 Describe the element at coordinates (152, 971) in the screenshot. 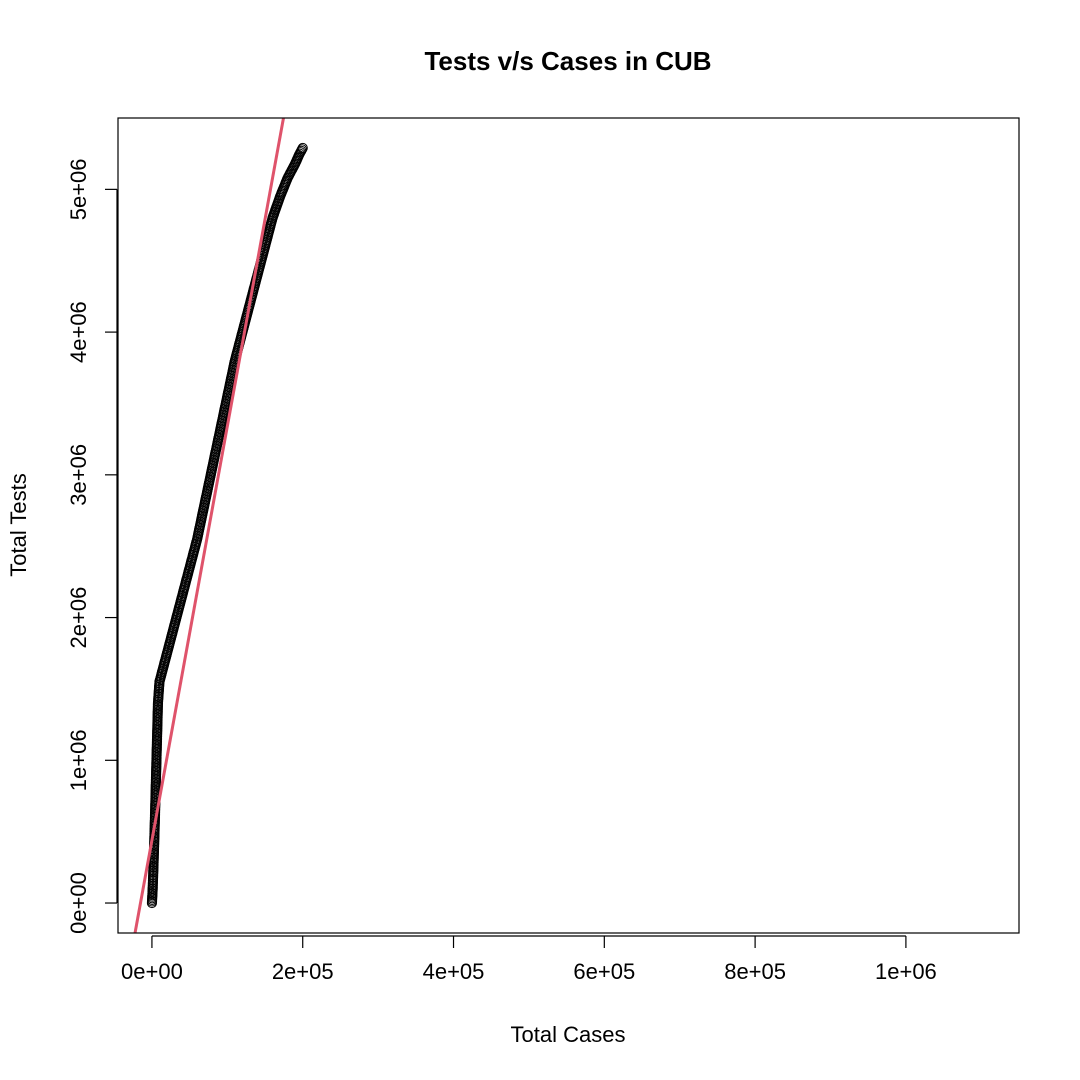

I see `x-tick-label: 0e+00` at that location.